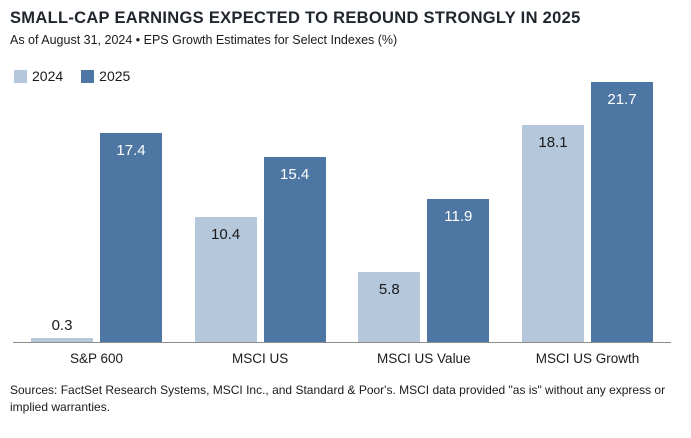 This screenshot has height=438, width=691. What do you see at coordinates (88, 76) in the screenshot?
I see `legend-swatch-2025` at bounding box center [88, 76].